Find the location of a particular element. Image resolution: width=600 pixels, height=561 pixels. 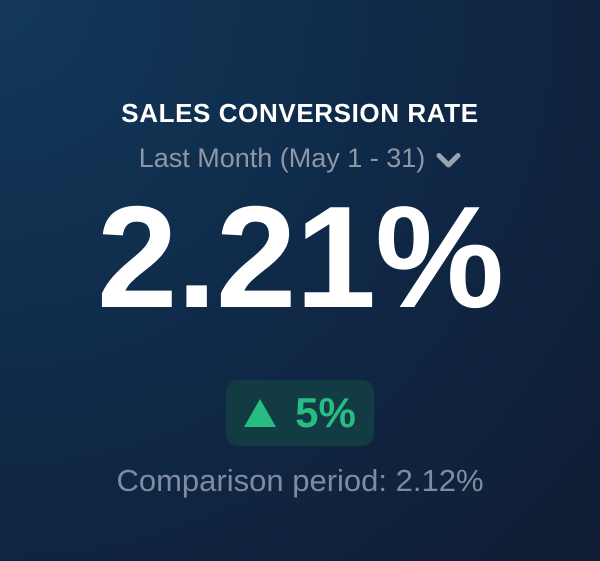

comparison-value: 2.12% is located at coordinates (439, 481).